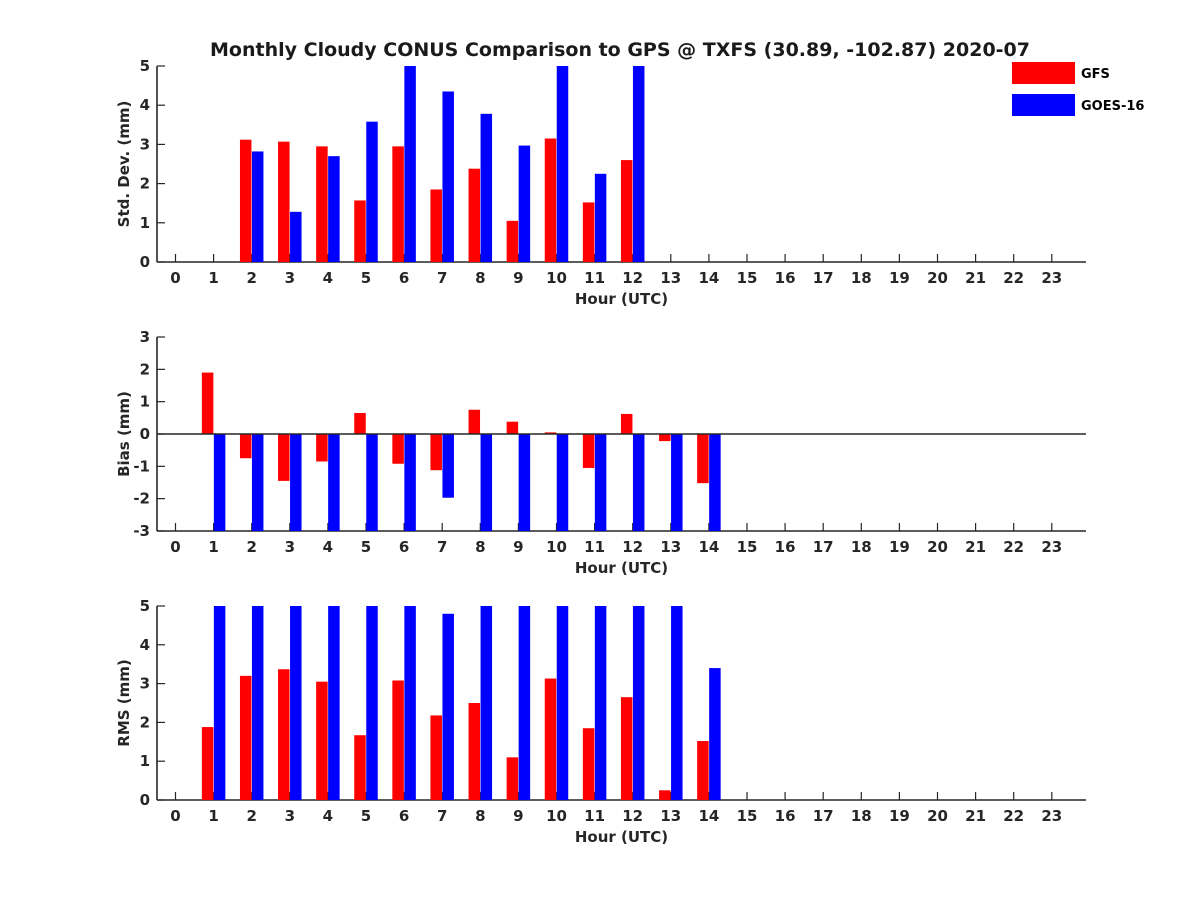  I want to click on y-axis-label: Bias (mm), so click(124, 434).